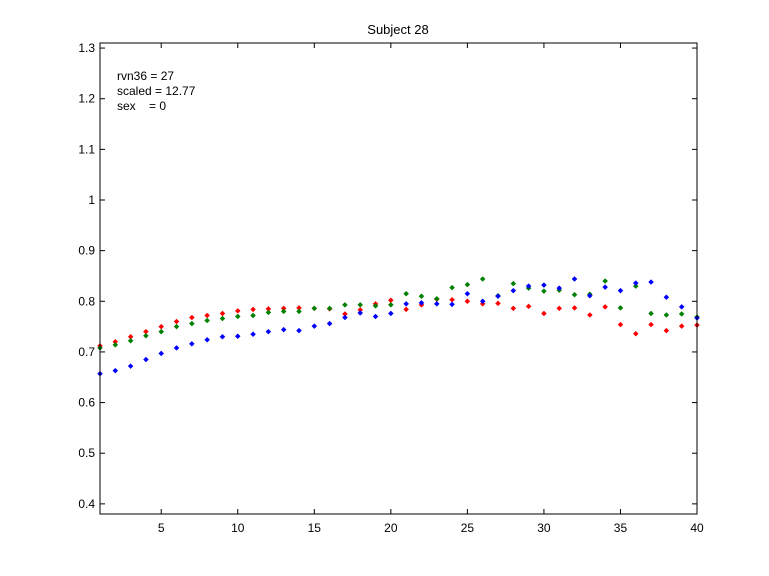  Describe the element at coordinates (86, 403) in the screenshot. I see `y-tick-label: 0.6` at that location.